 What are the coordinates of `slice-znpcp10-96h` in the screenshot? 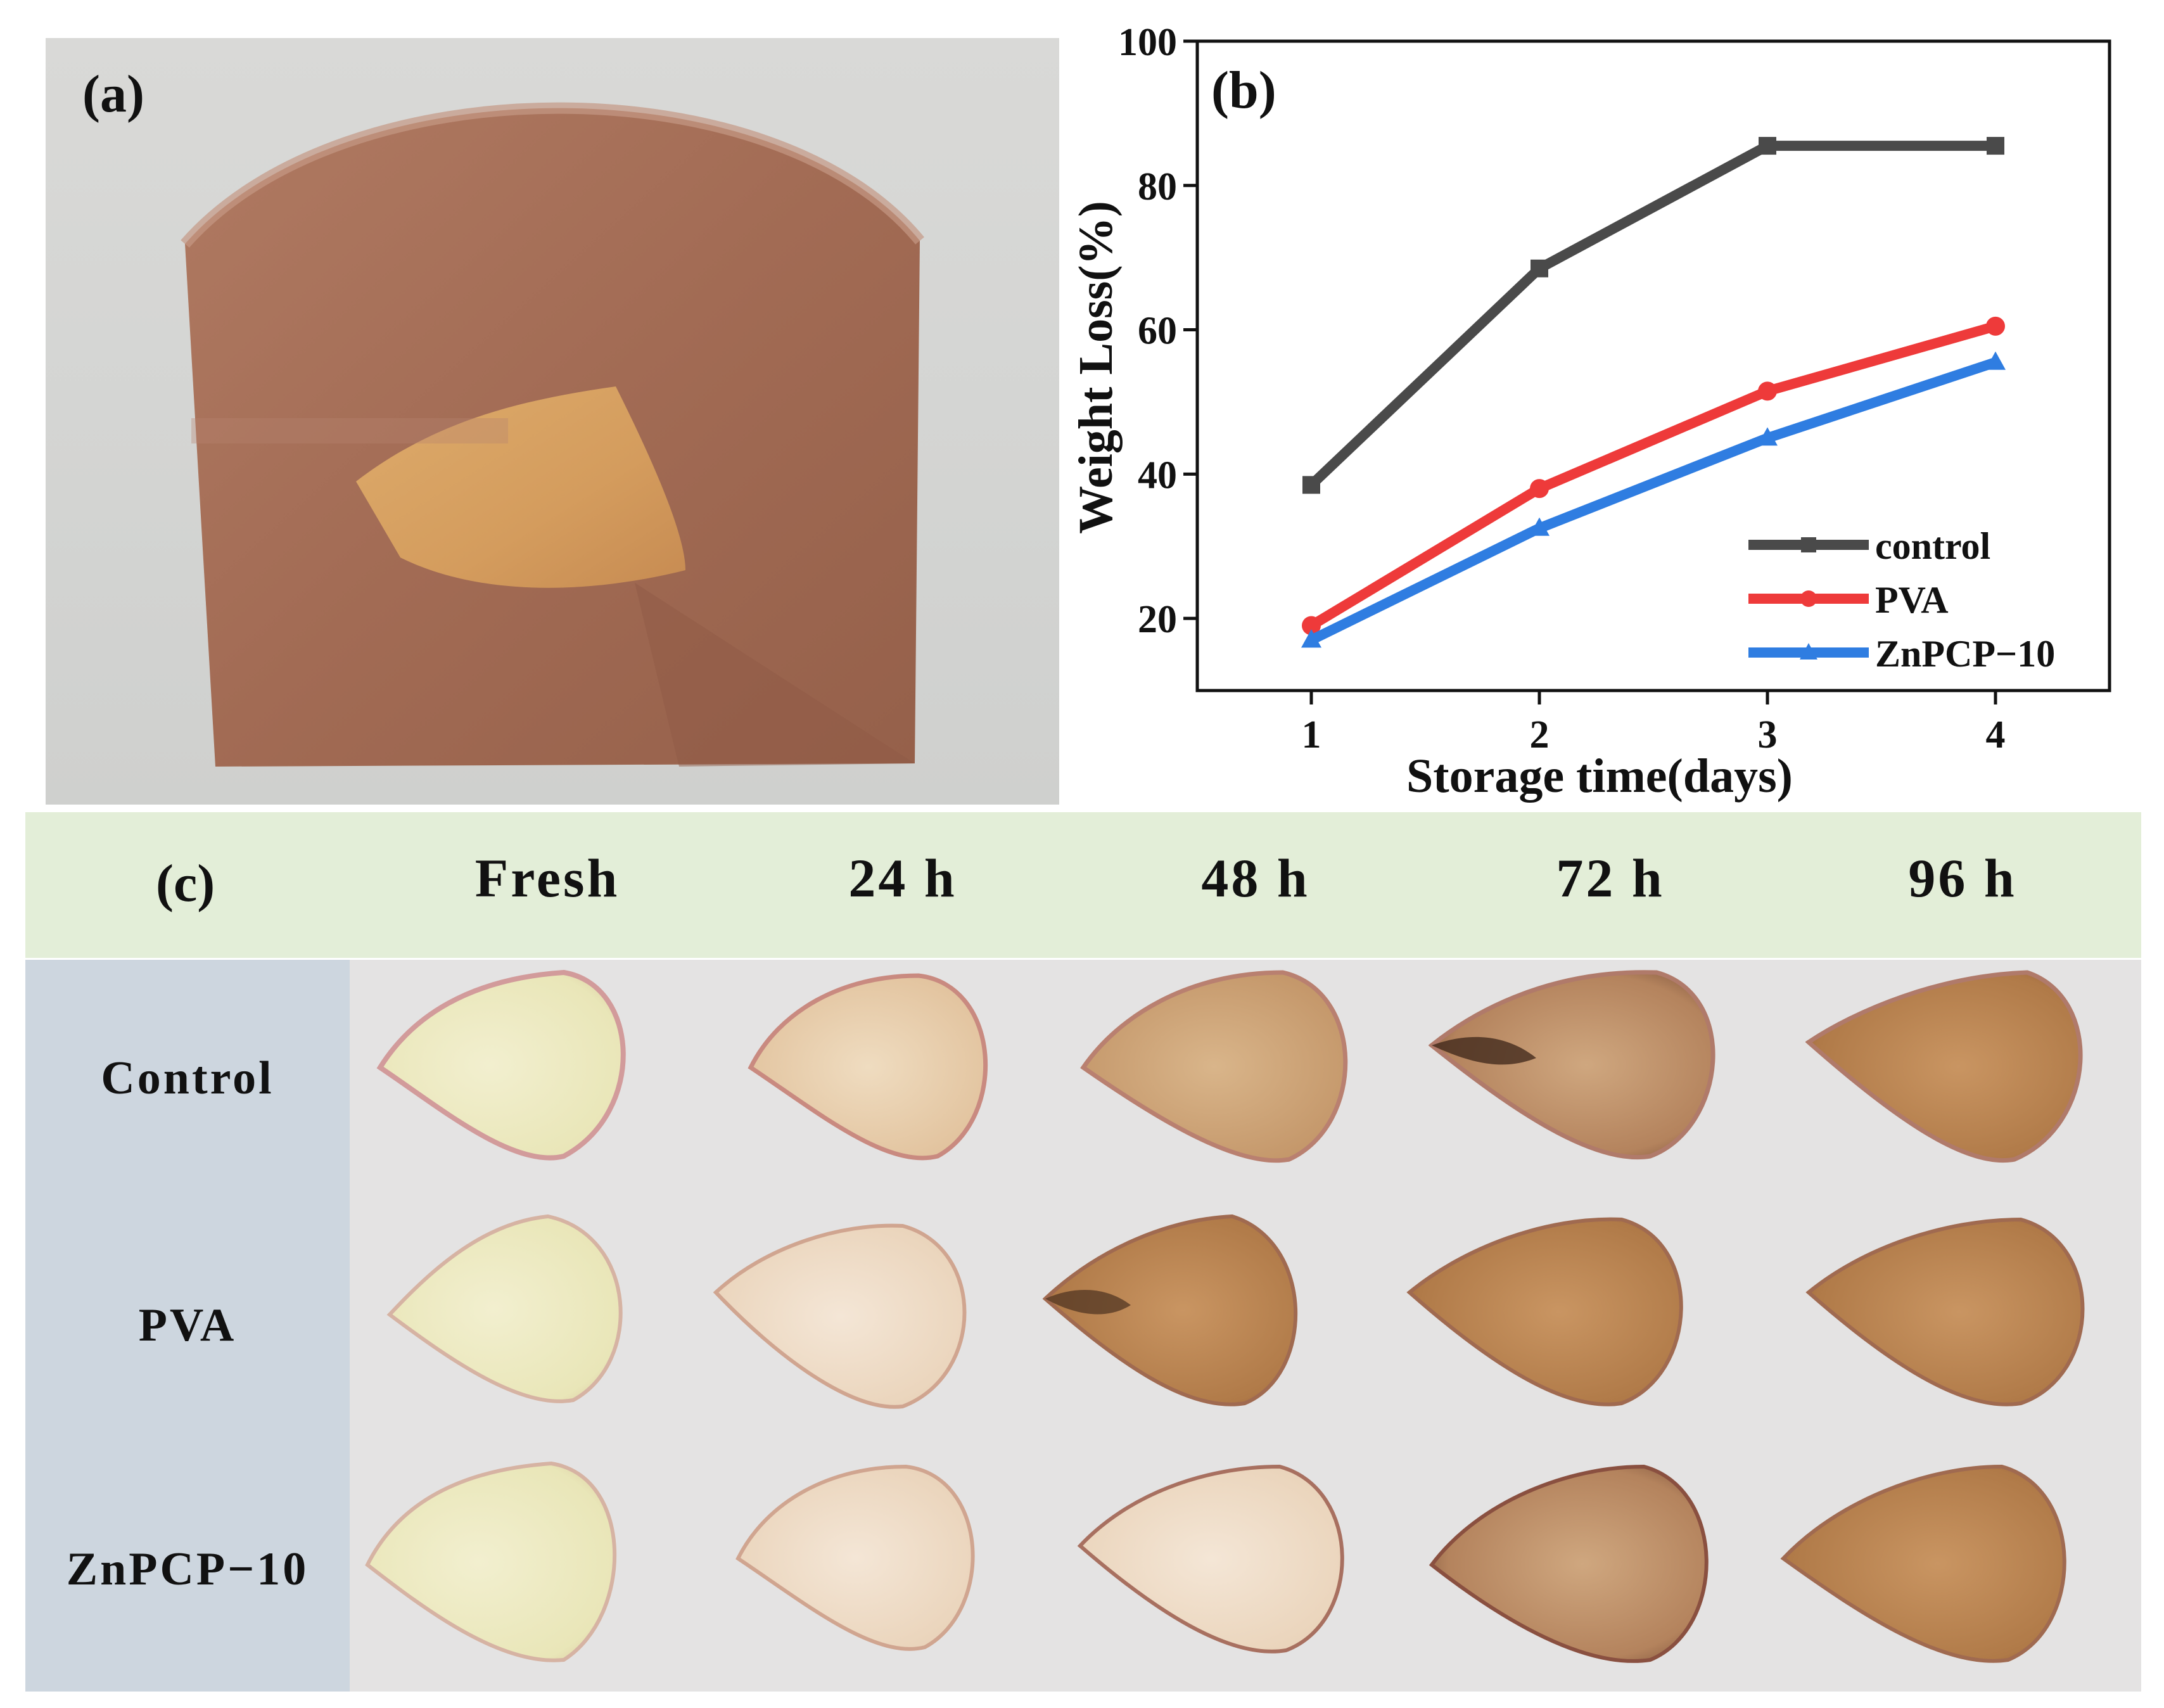 It's located at (1923, 1563).